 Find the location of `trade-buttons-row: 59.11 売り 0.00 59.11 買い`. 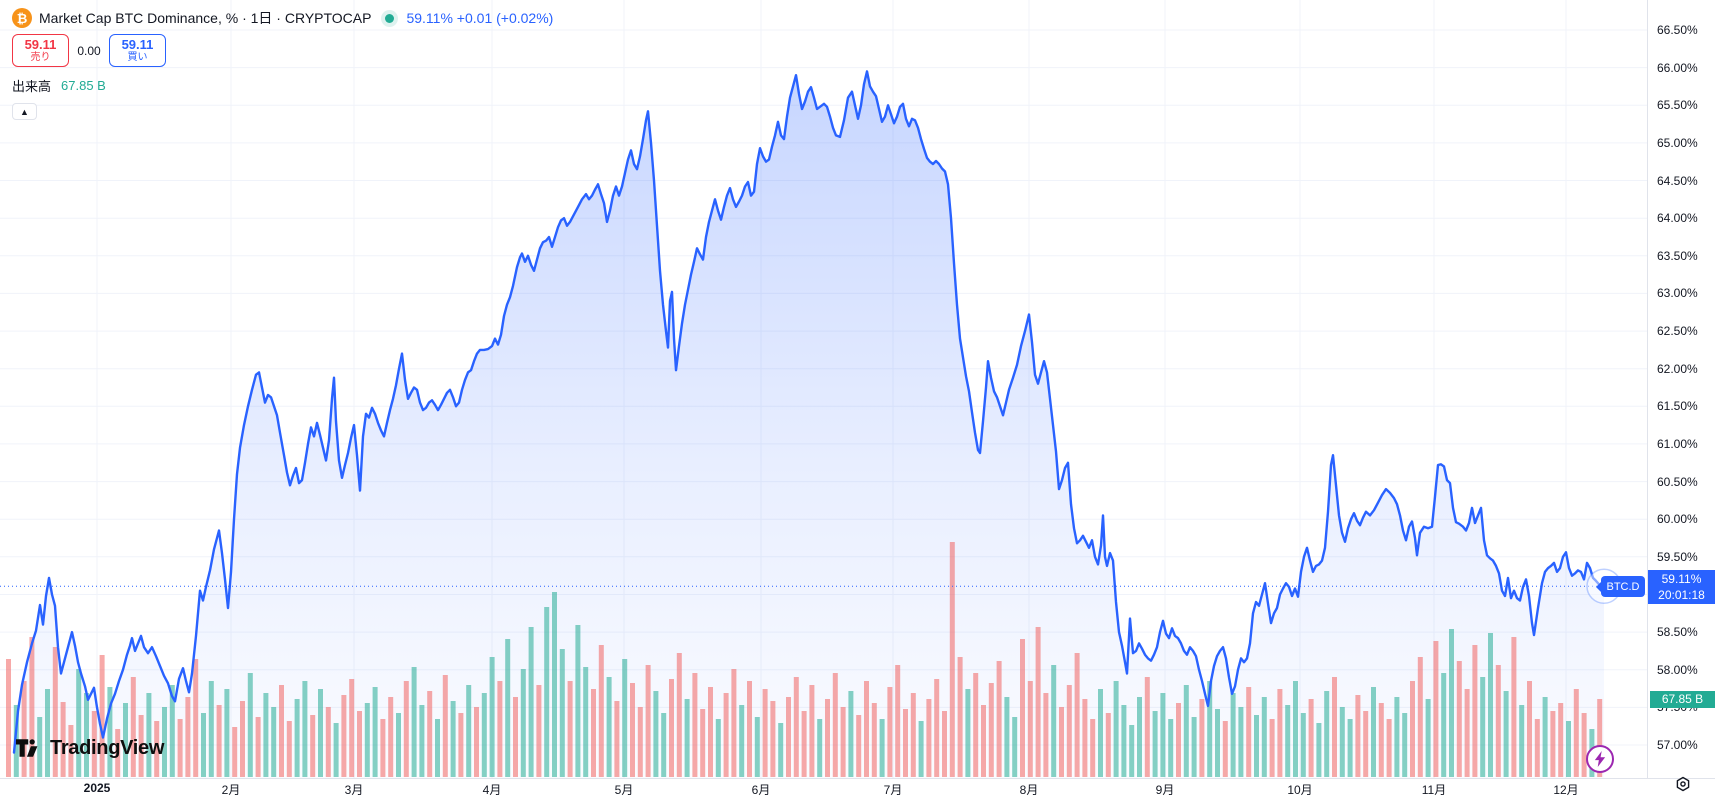

trade-buttons-row: 59.11 売り 0.00 59.11 買い is located at coordinates (282, 50).